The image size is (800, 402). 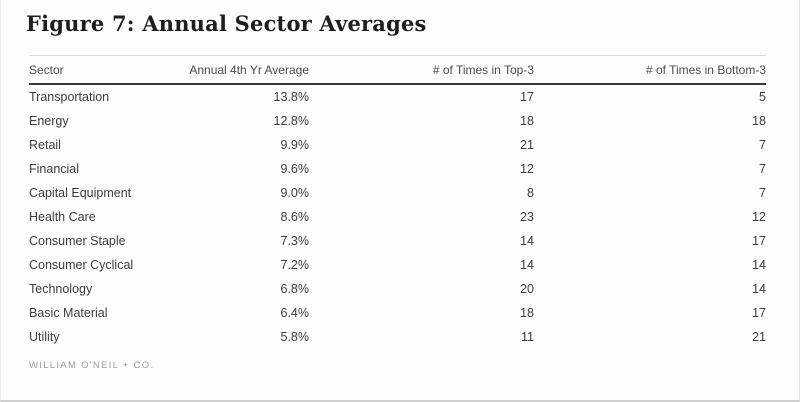 I want to click on sector-cell: Transportation, so click(x=69, y=97).